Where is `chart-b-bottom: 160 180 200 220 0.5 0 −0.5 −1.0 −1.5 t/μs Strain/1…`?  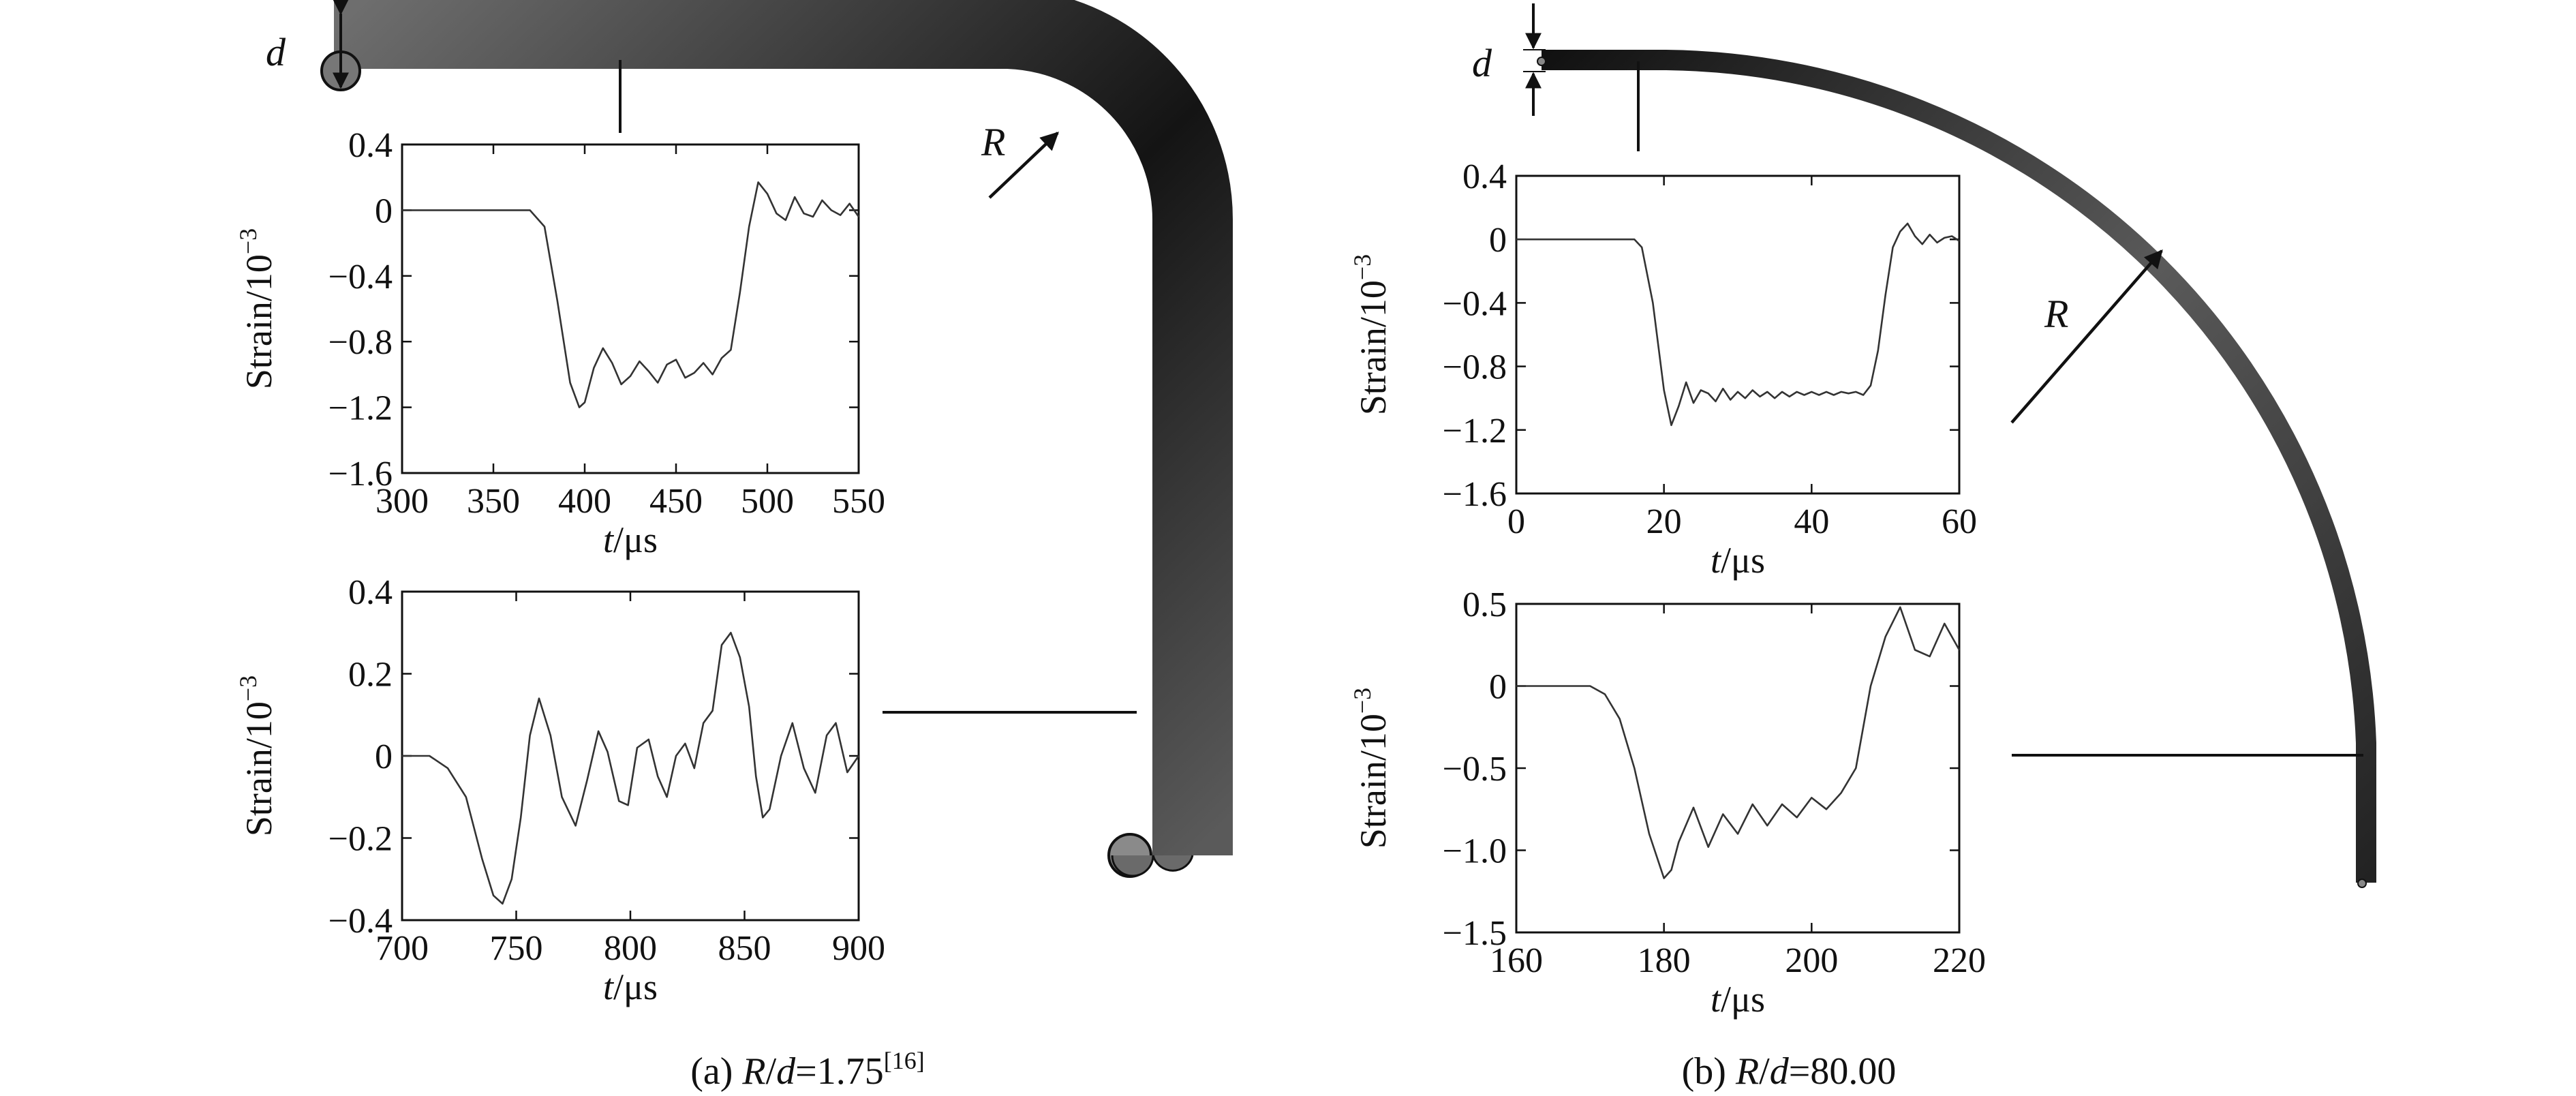 chart-b-bottom: 160 180 200 220 0.5 0 −0.5 −1.0 −1.5 t/μs Strain/1… is located at coordinates (1667, 802).